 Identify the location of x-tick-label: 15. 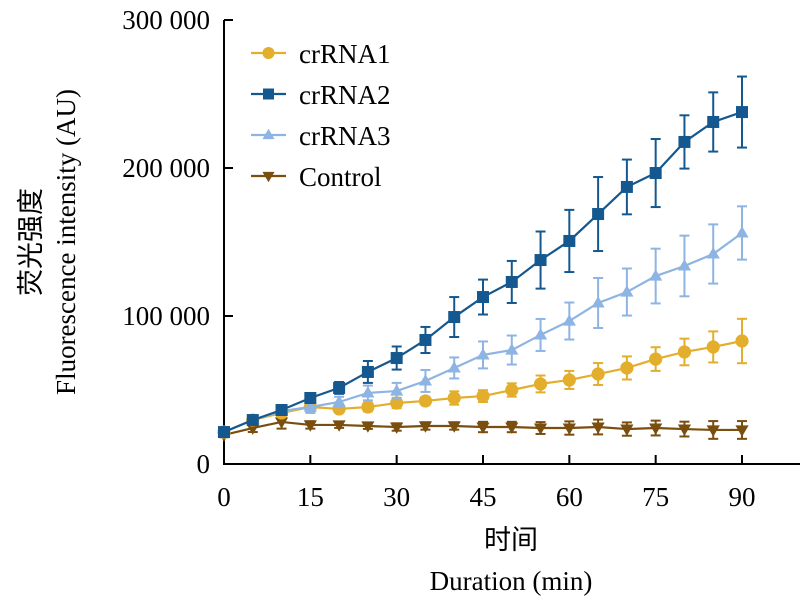
(310, 497).